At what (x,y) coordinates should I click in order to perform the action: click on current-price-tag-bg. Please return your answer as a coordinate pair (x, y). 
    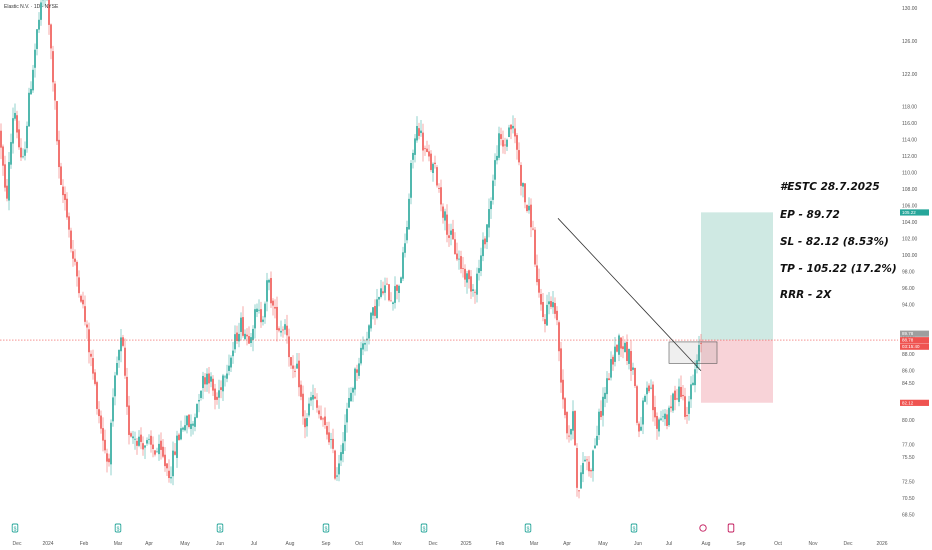
    Looking at the image, I should click on (914, 340).